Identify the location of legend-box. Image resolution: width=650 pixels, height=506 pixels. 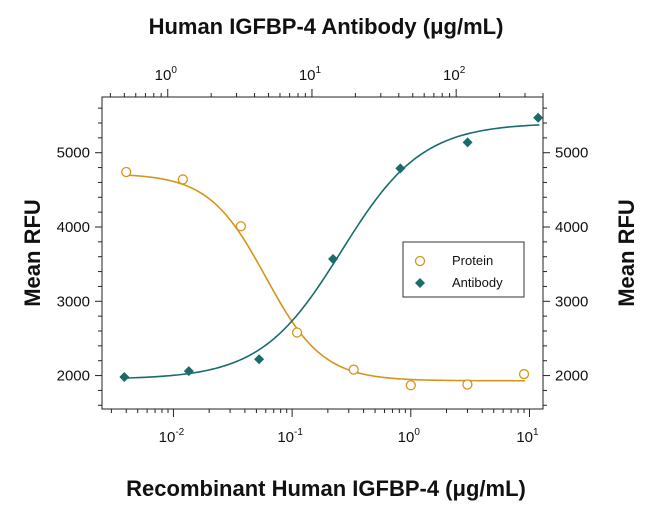
(463, 269).